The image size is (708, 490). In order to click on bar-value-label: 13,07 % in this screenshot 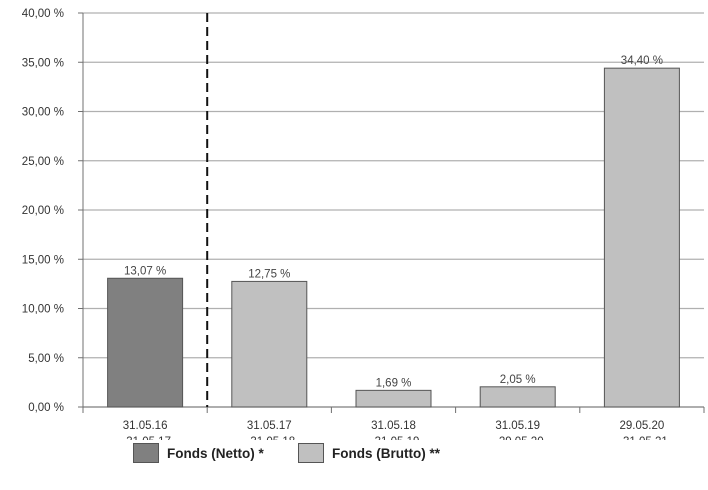, I will do `click(145, 271)`.